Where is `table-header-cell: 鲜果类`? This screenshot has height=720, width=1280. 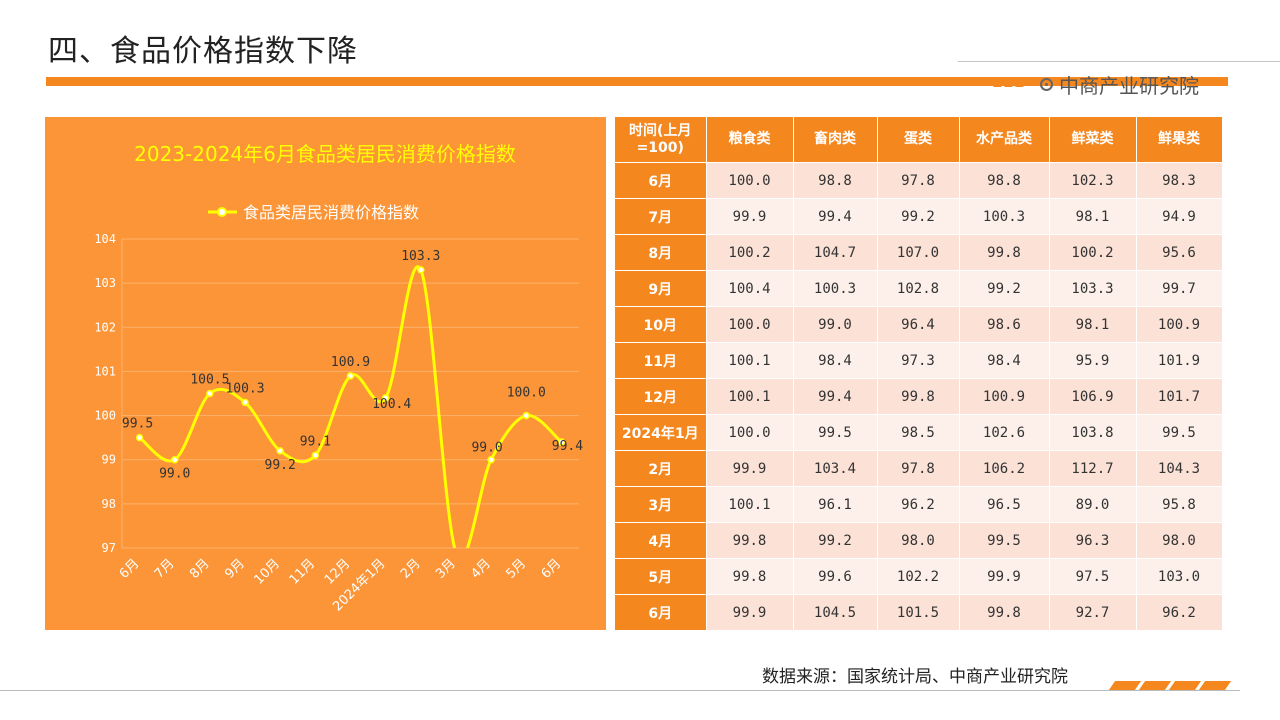
table-header-cell: 鲜果类 is located at coordinates (1179, 140).